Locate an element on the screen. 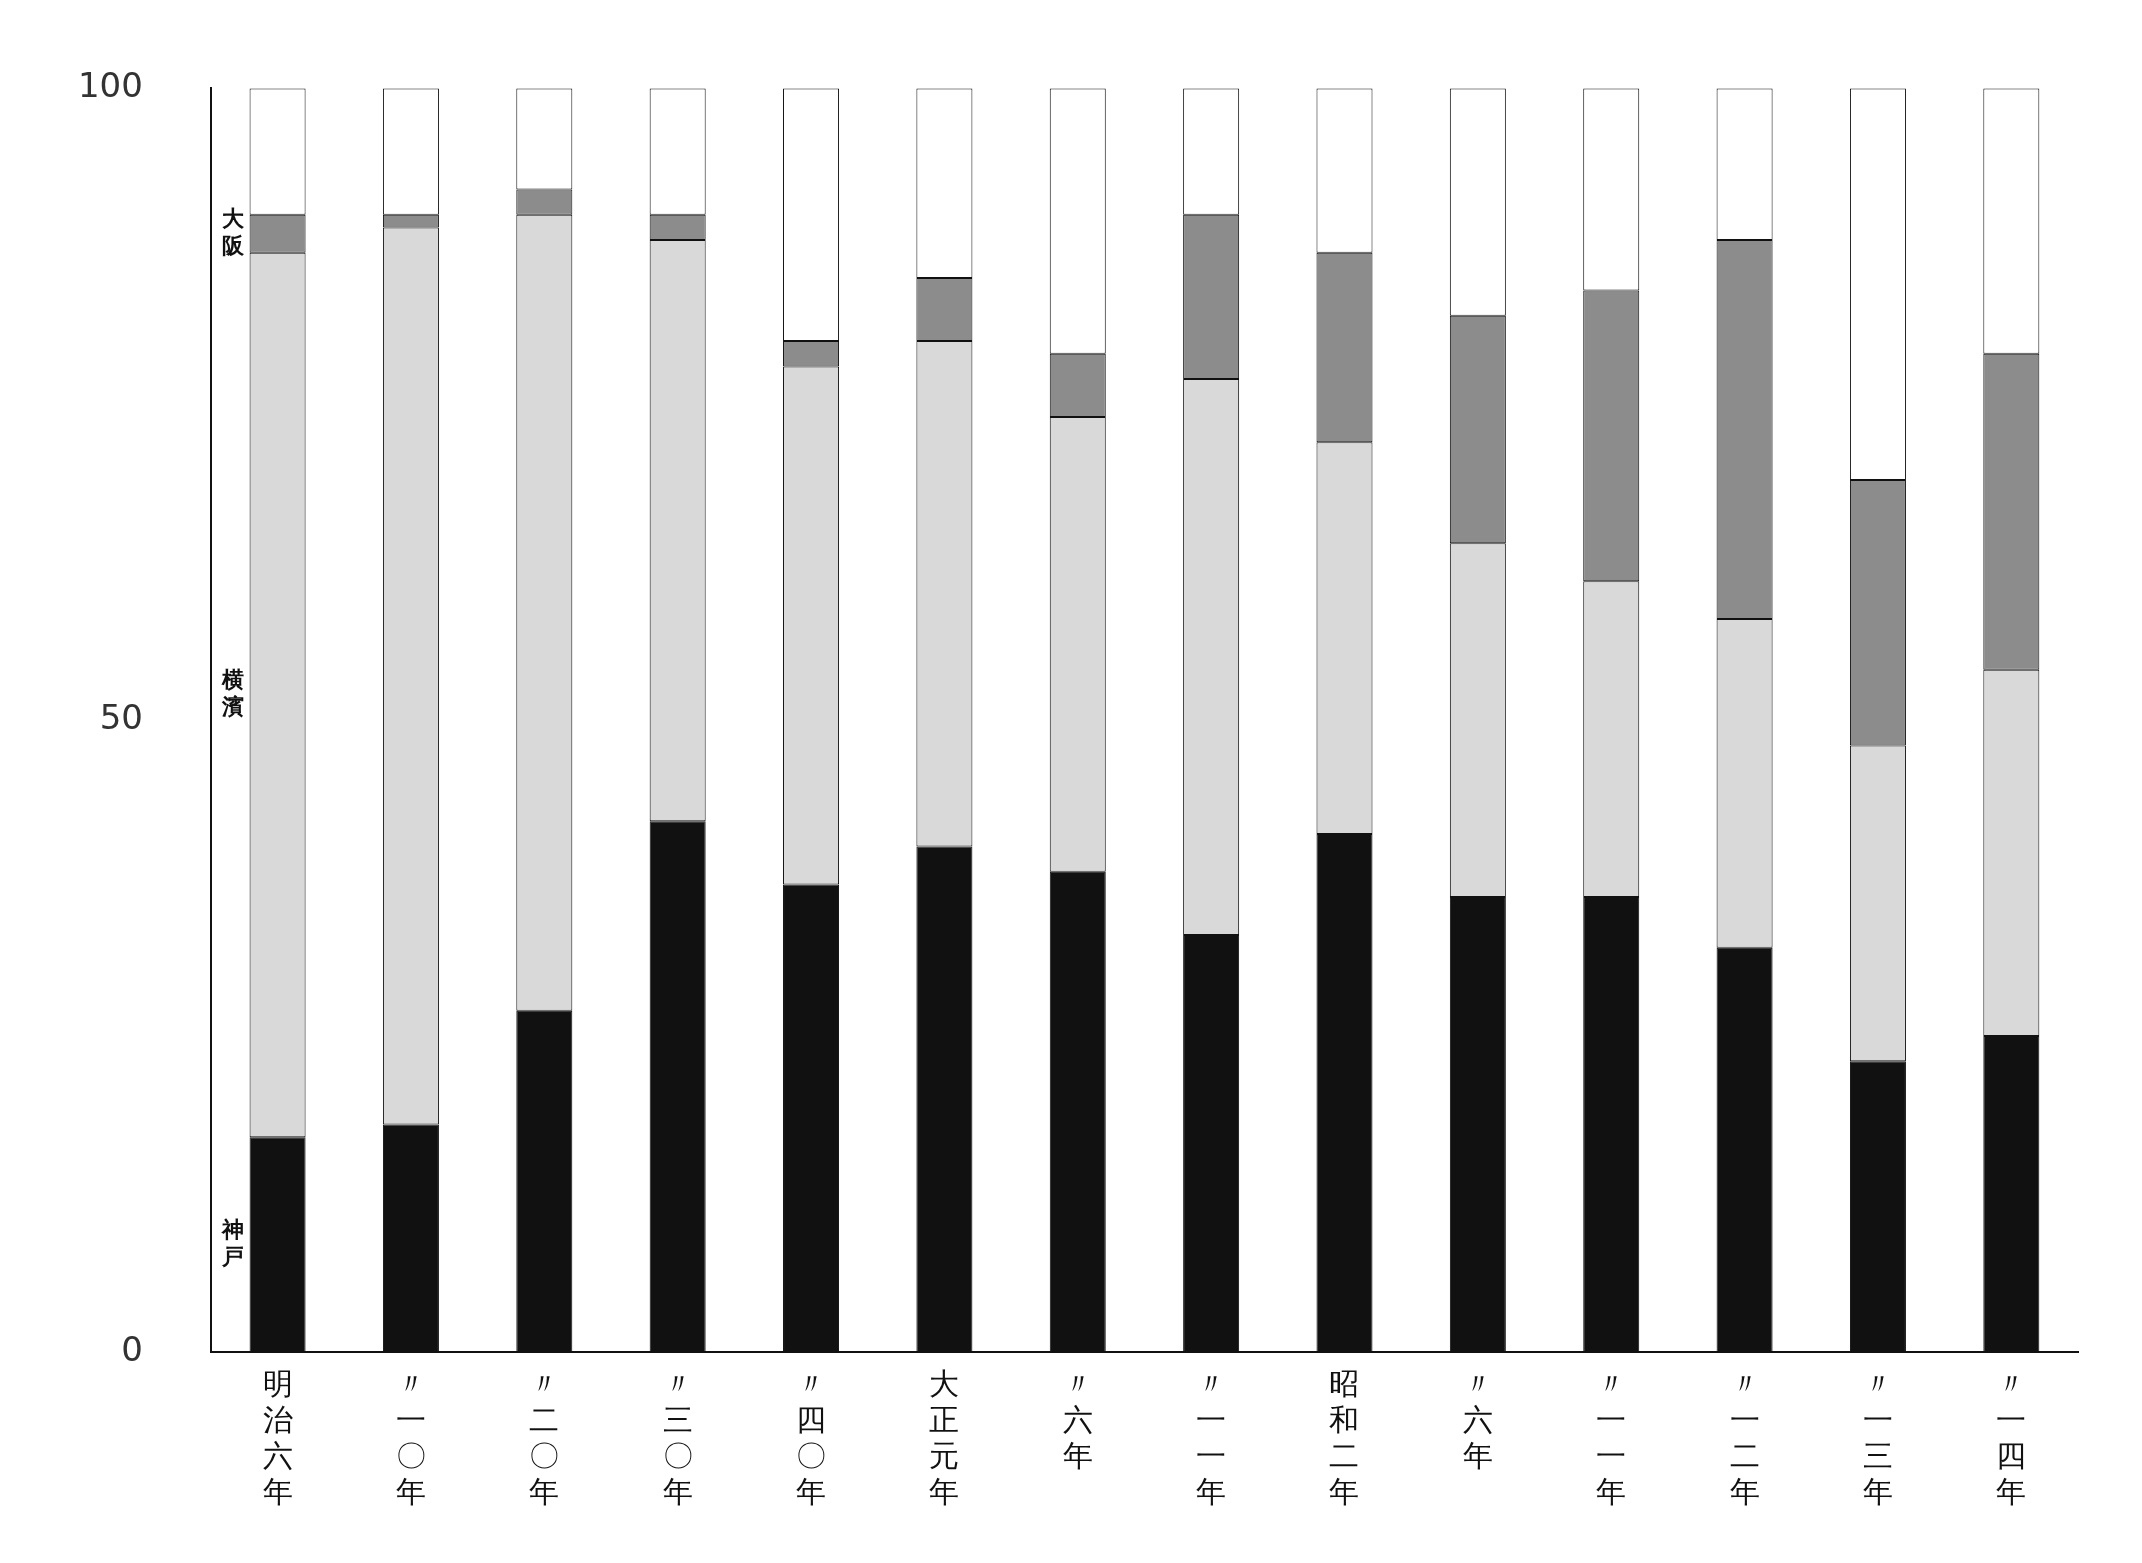 The width and height of the screenshot is (2142, 1563). x-tick-label: 〃一〇年 is located at coordinates (410, 1437).